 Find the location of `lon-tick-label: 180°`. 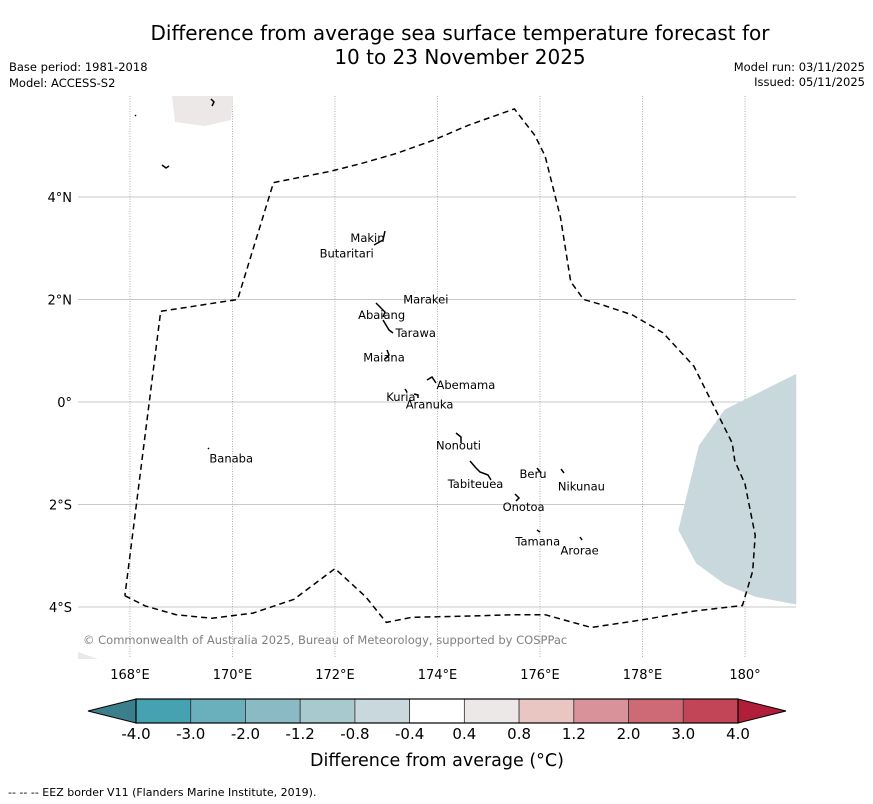

lon-tick-label: 180° is located at coordinates (744, 675).